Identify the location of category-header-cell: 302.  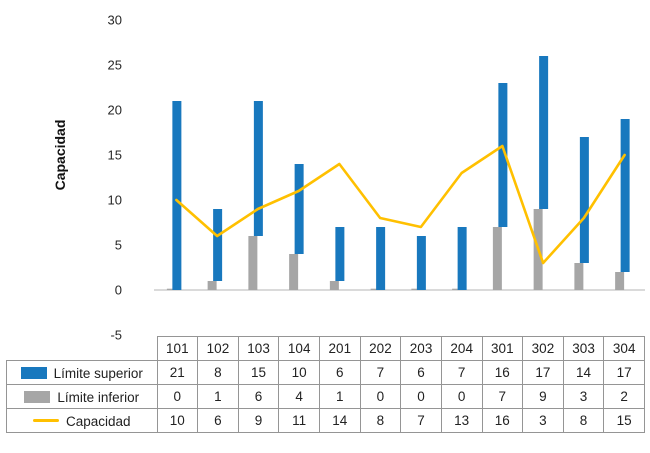
(543, 348).